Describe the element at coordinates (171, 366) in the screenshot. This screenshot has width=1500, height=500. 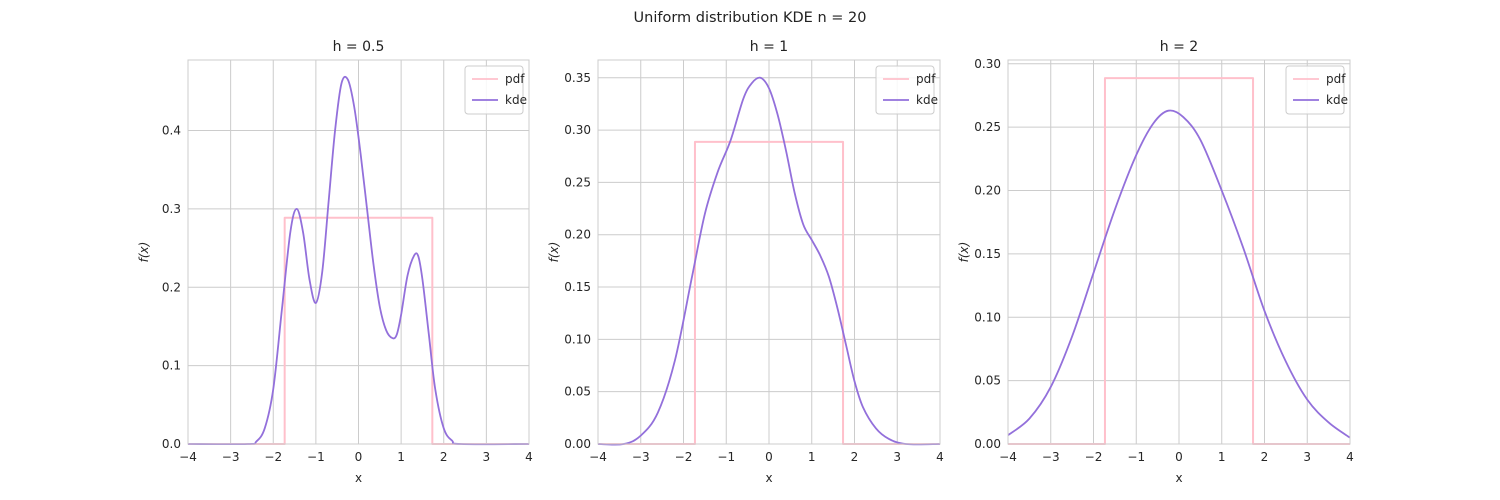
I see `y-tick-label: 0.1` at that location.